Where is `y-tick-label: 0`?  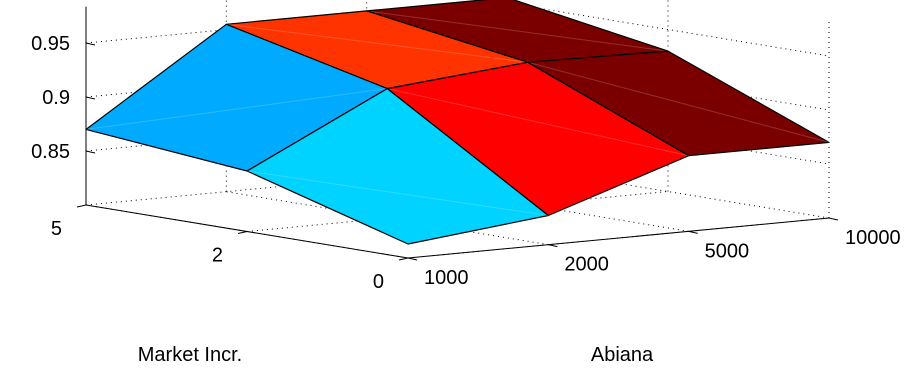 y-tick-label: 0 is located at coordinates (378, 282).